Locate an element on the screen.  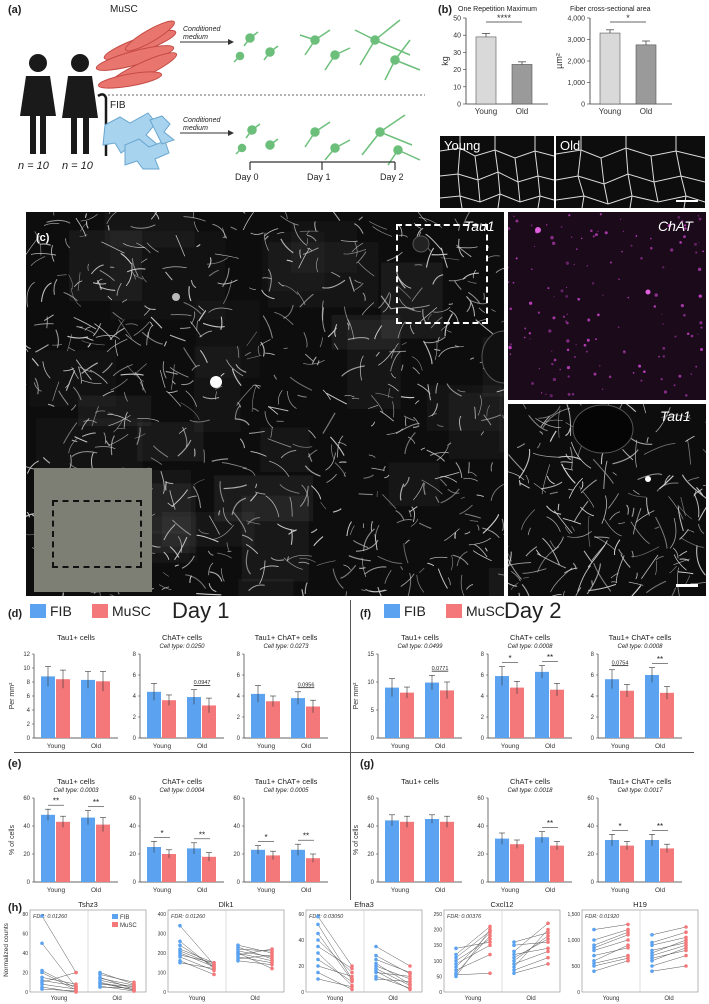
conditioned-medium-bottom: Conditioned medium is located at coordinates (202, 124).